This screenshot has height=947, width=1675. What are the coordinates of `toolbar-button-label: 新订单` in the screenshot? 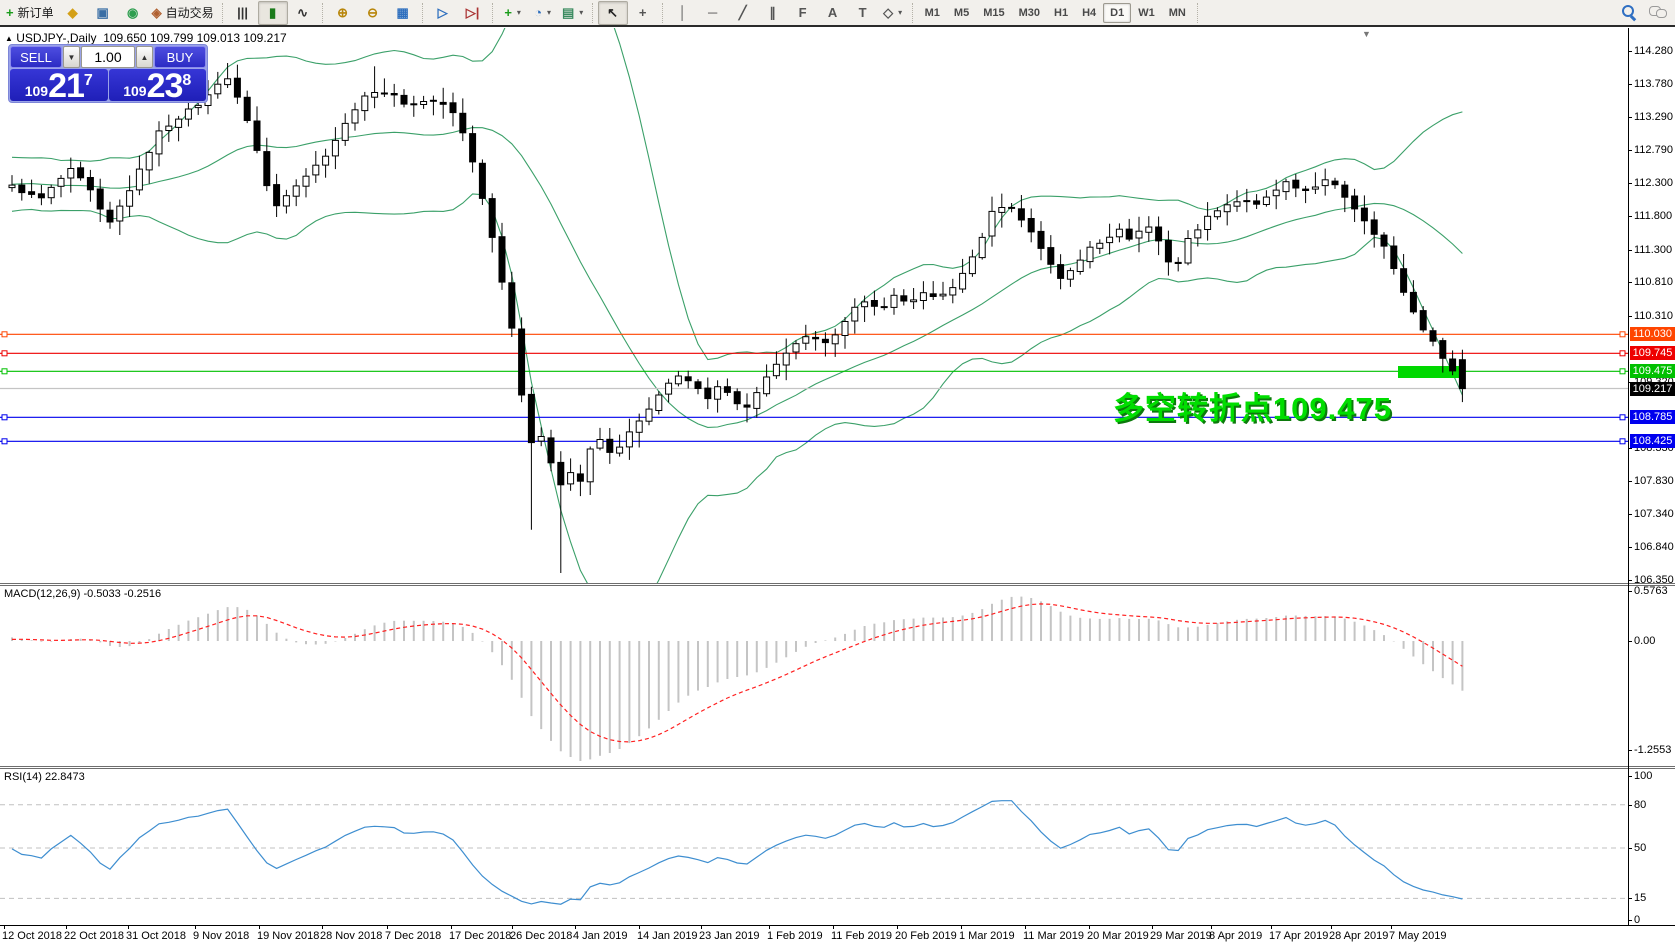 It's located at (35, 13).